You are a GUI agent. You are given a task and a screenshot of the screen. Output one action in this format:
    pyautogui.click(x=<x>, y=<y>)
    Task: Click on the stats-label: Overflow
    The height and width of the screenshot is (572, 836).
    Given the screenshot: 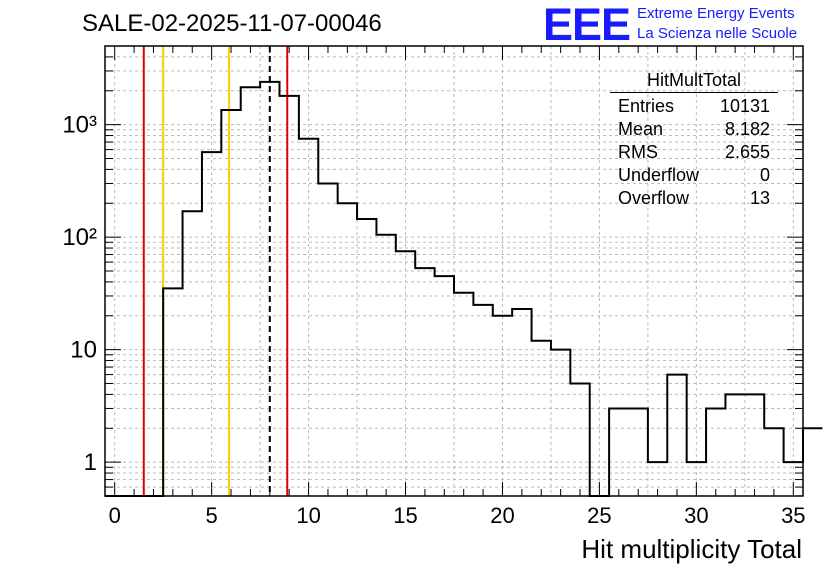 What is the action you would take?
    pyautogui.click(x=654, y=198)
    